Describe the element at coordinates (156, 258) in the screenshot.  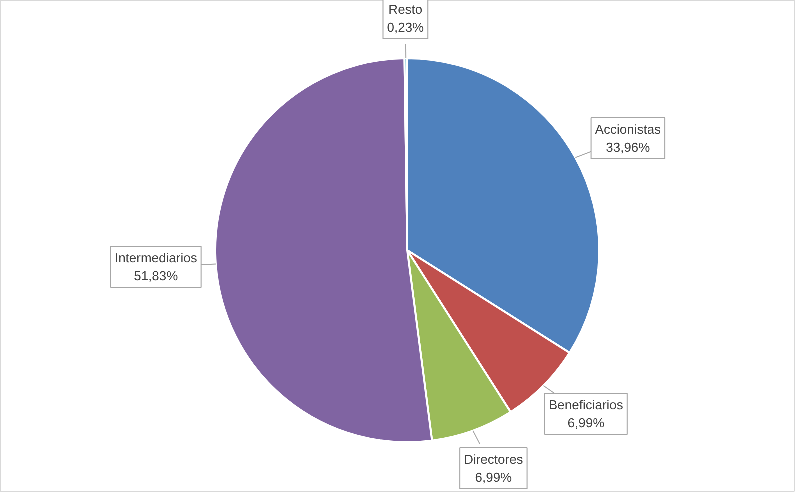
I see `slice-label: Intermediarios` at that location.